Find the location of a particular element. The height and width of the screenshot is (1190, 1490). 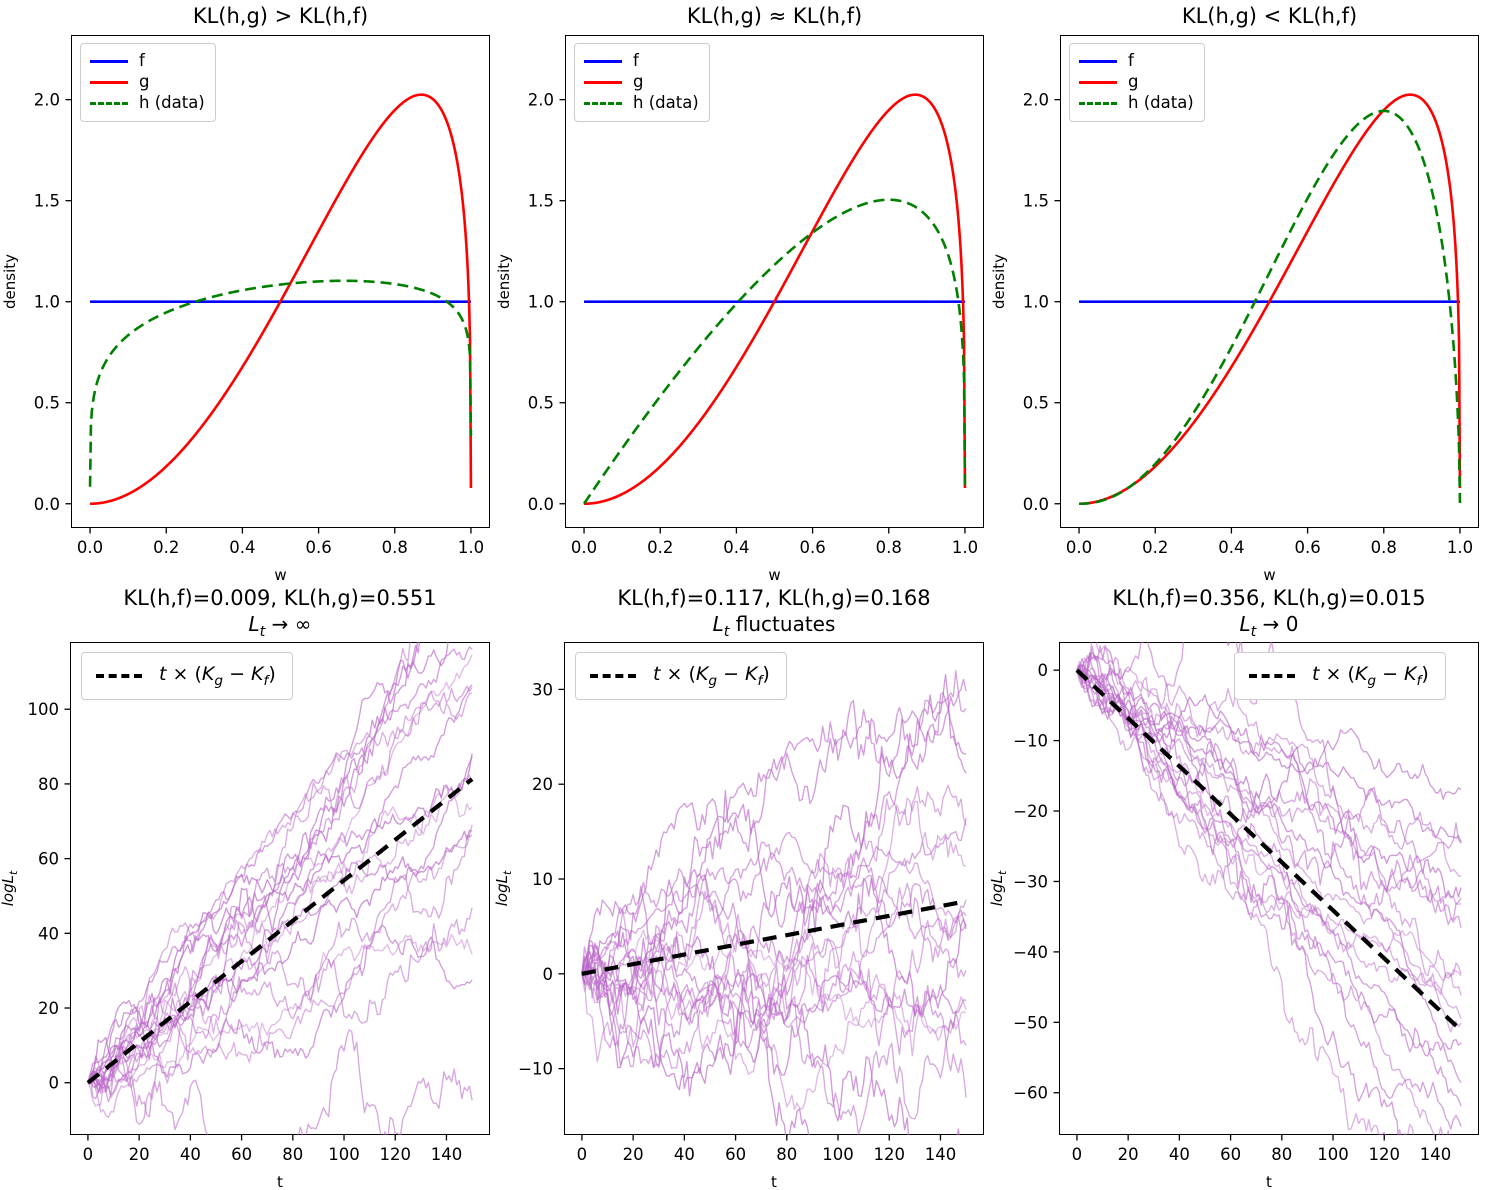

ytick-label: 0.0 is located at coordinates (541, 504).